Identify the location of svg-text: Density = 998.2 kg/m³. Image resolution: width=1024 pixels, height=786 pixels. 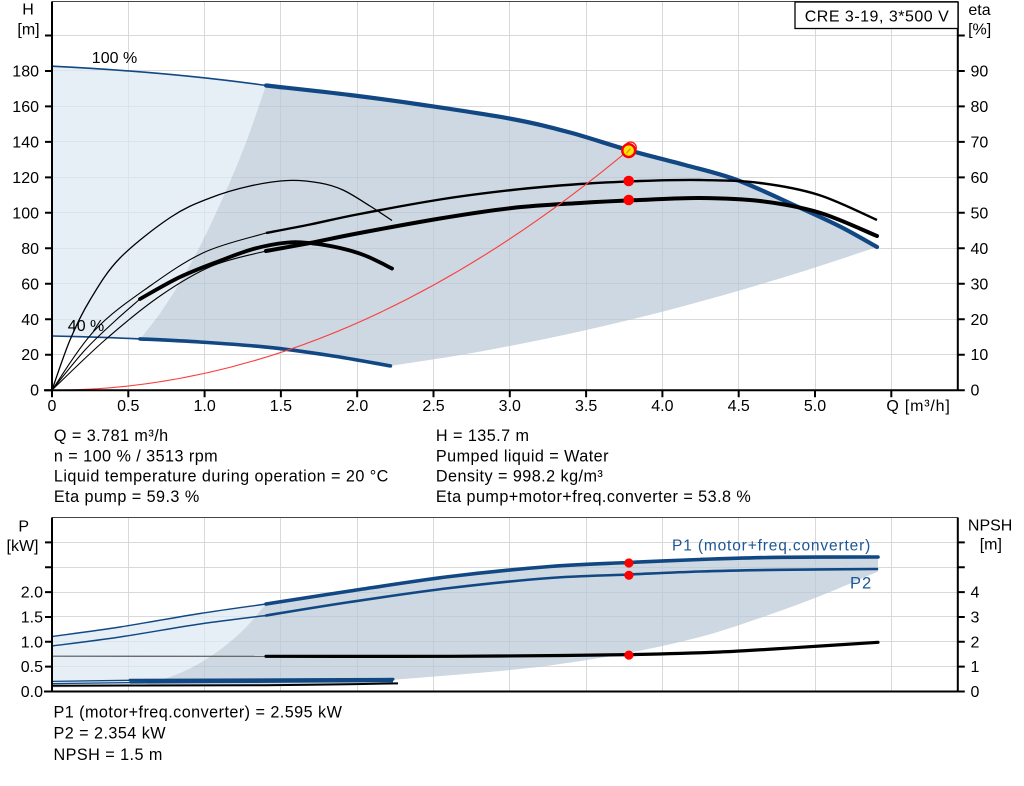
(520, 477).